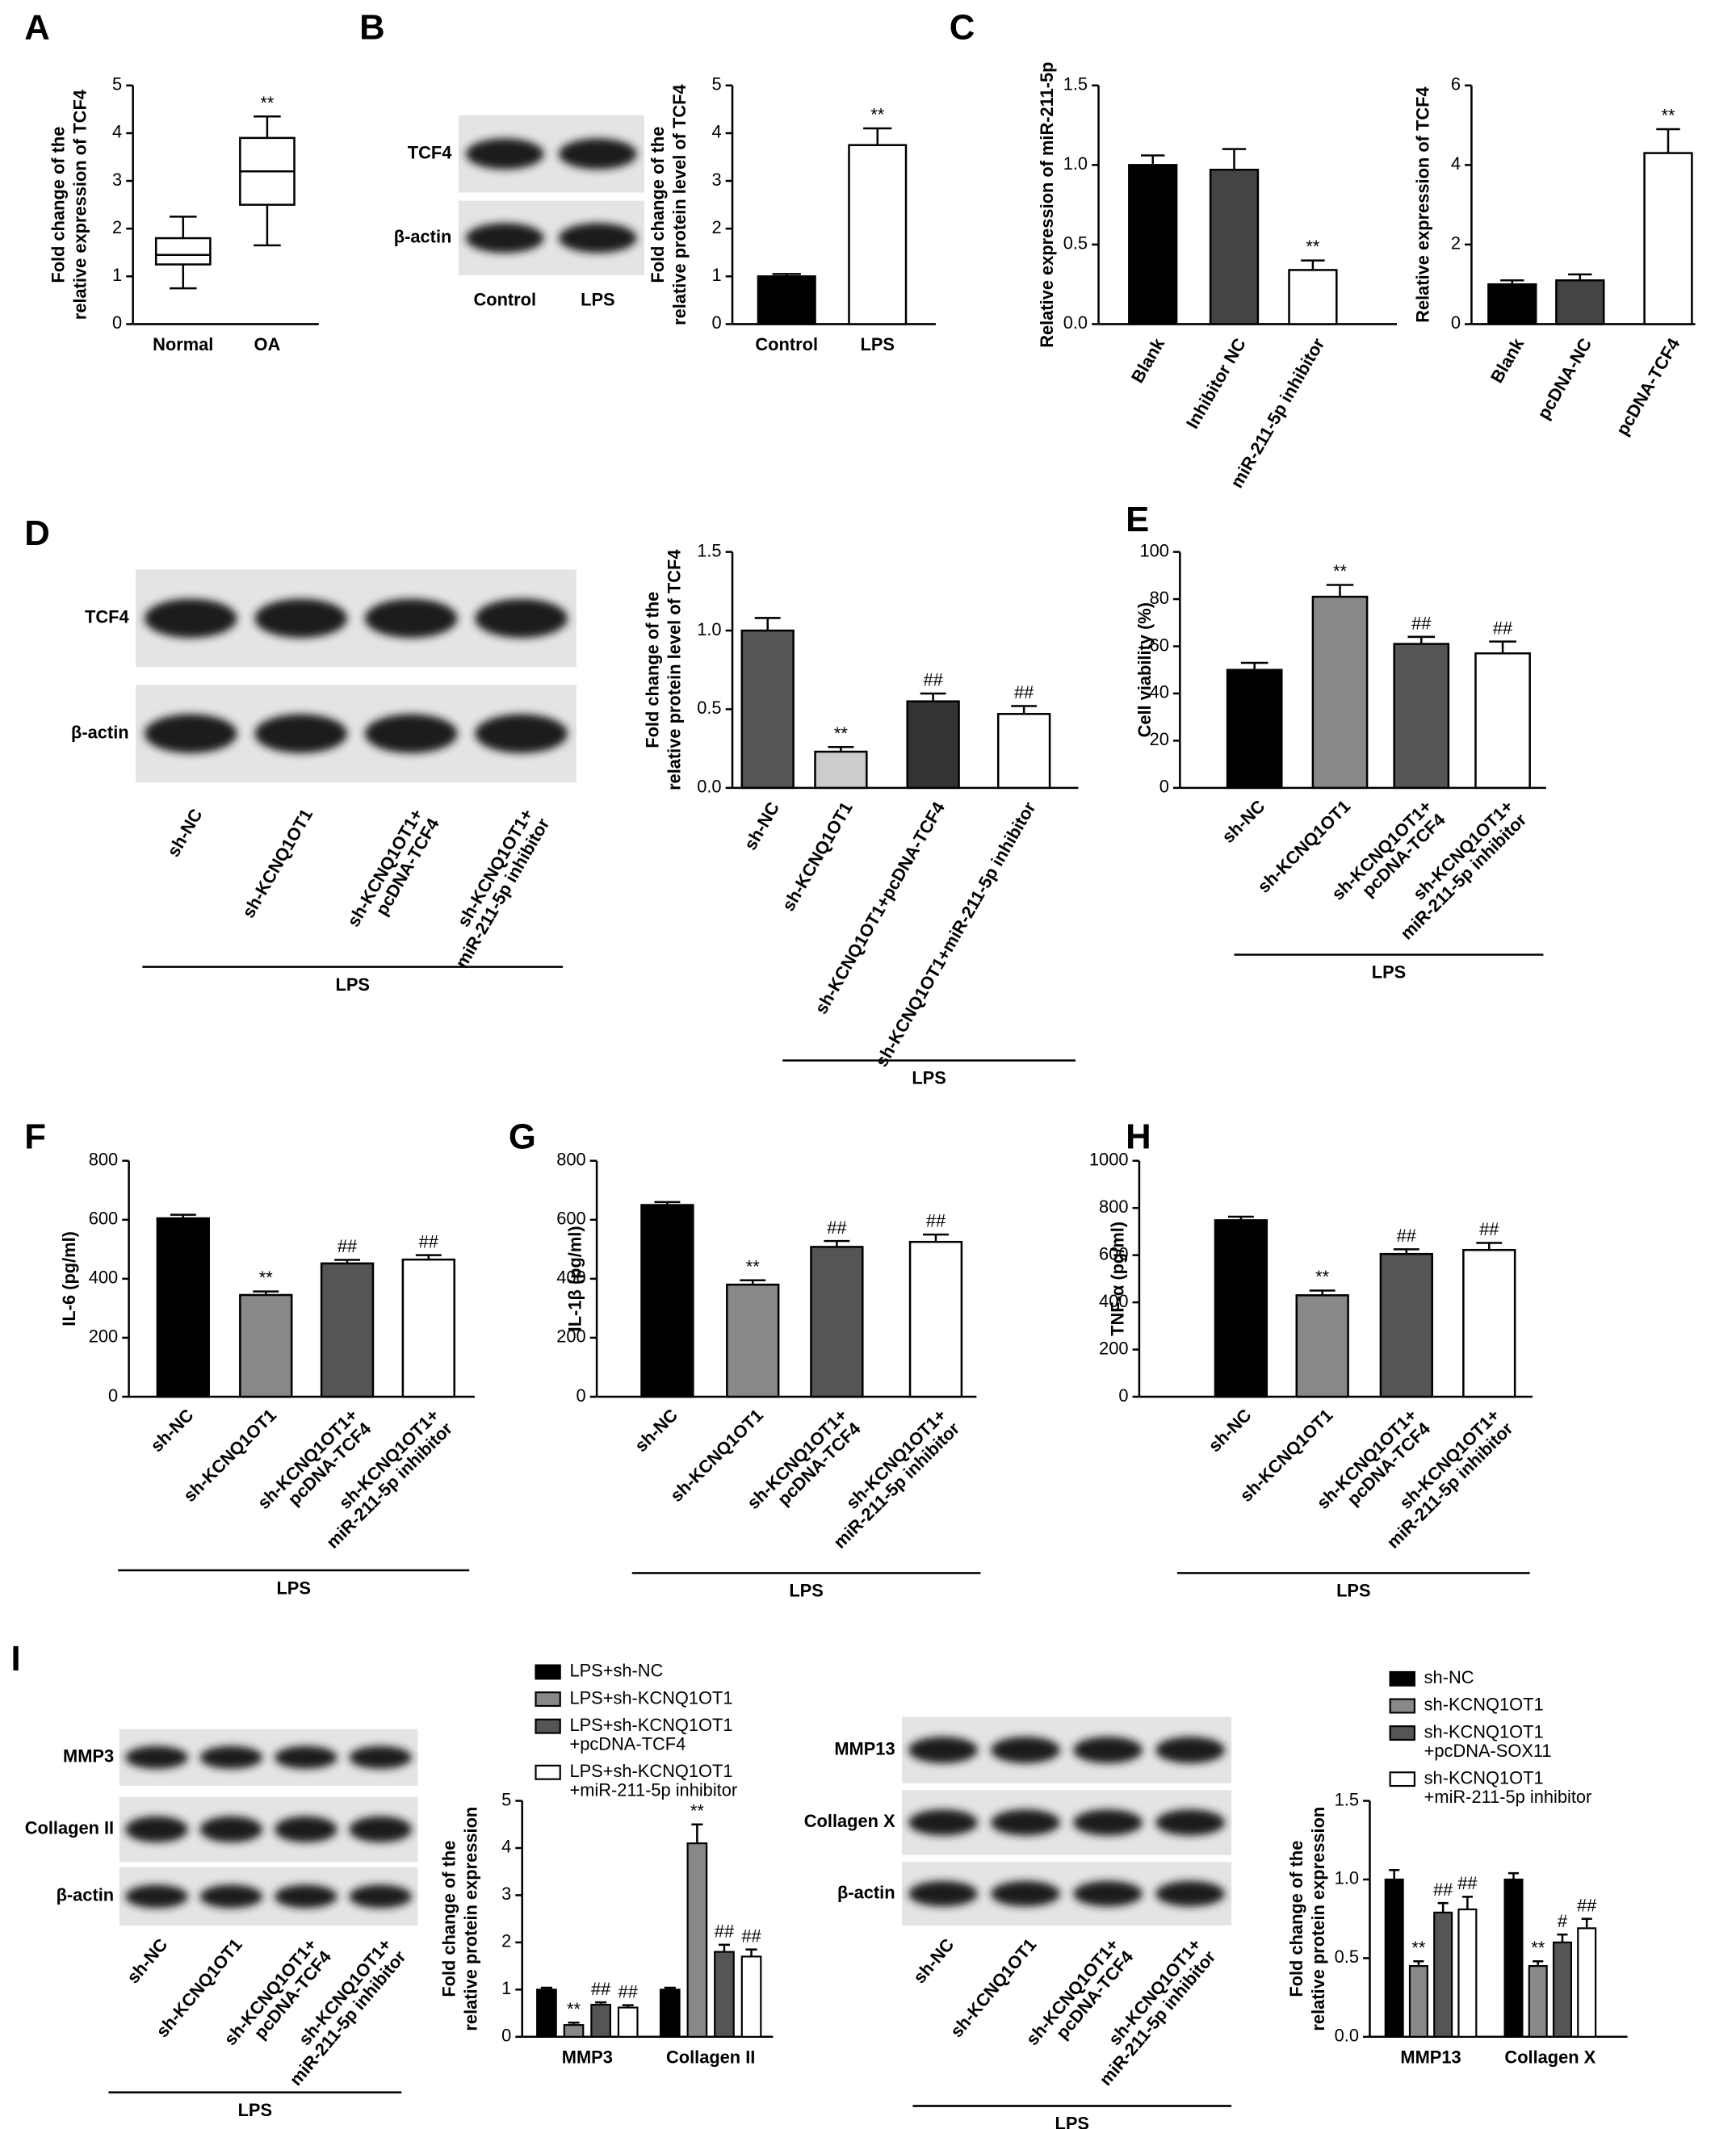 The height and width of the screenshot is (2129, 1736). Describe the element at coordinates (1565, 378) in the screenshot. I see `x-tick-label: pcDNA-NC` at that location.